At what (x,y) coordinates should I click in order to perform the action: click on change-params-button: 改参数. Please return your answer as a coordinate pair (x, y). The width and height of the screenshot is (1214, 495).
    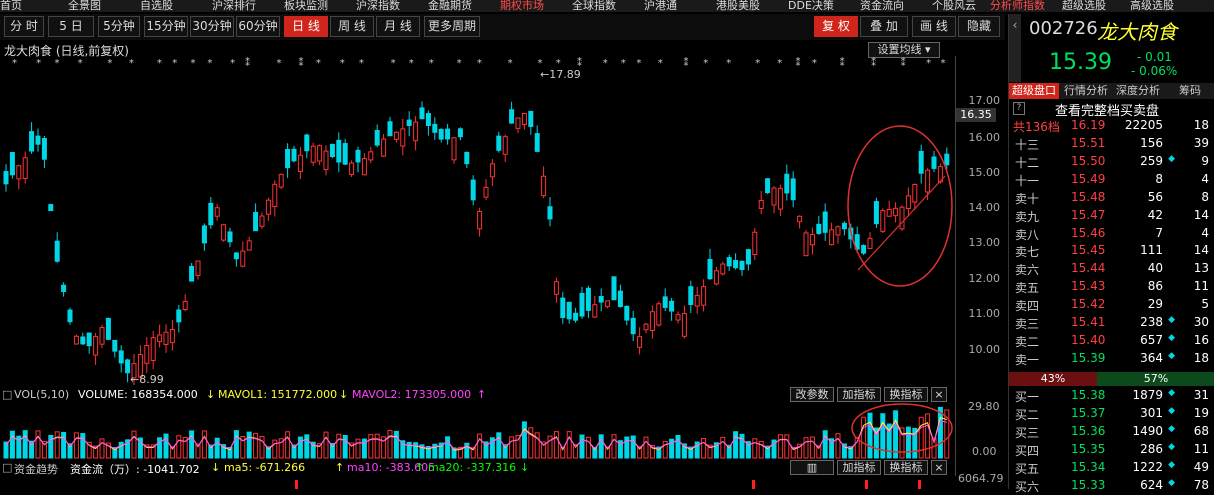
    Looking at the image, I should click on (812, 394).